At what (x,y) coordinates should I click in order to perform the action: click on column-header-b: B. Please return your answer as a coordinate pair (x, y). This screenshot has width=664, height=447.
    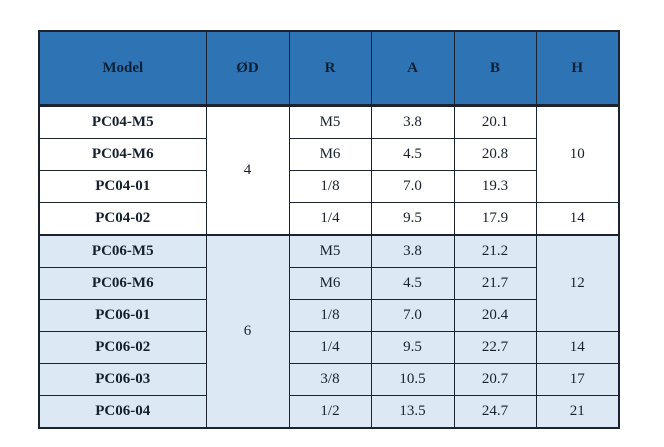
    Looking at the image, I should click on (495, 68).